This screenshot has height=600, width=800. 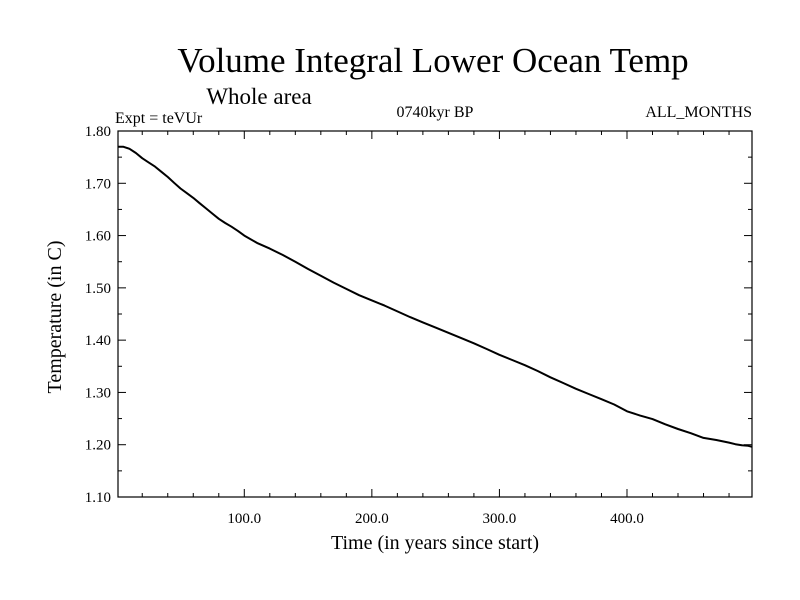 What do you see at coordinates (55, 317) in the screenshot?
I see `y-axis-title: Temperature (in C)` at bounding box center [55, 317].